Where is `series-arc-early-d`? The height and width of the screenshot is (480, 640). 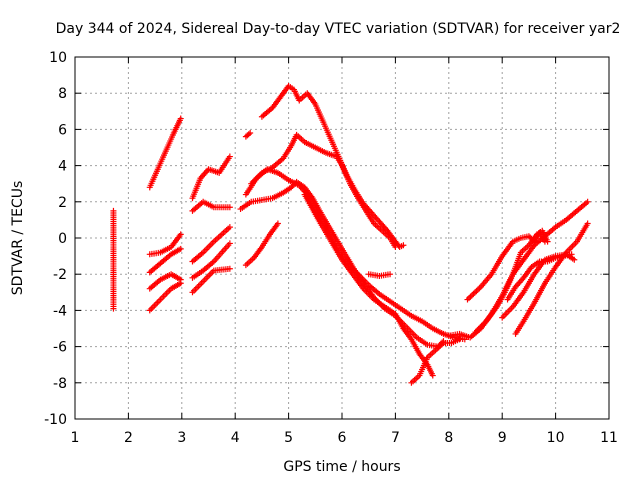 series-arc-early-d is located at coordinates (165, 297).